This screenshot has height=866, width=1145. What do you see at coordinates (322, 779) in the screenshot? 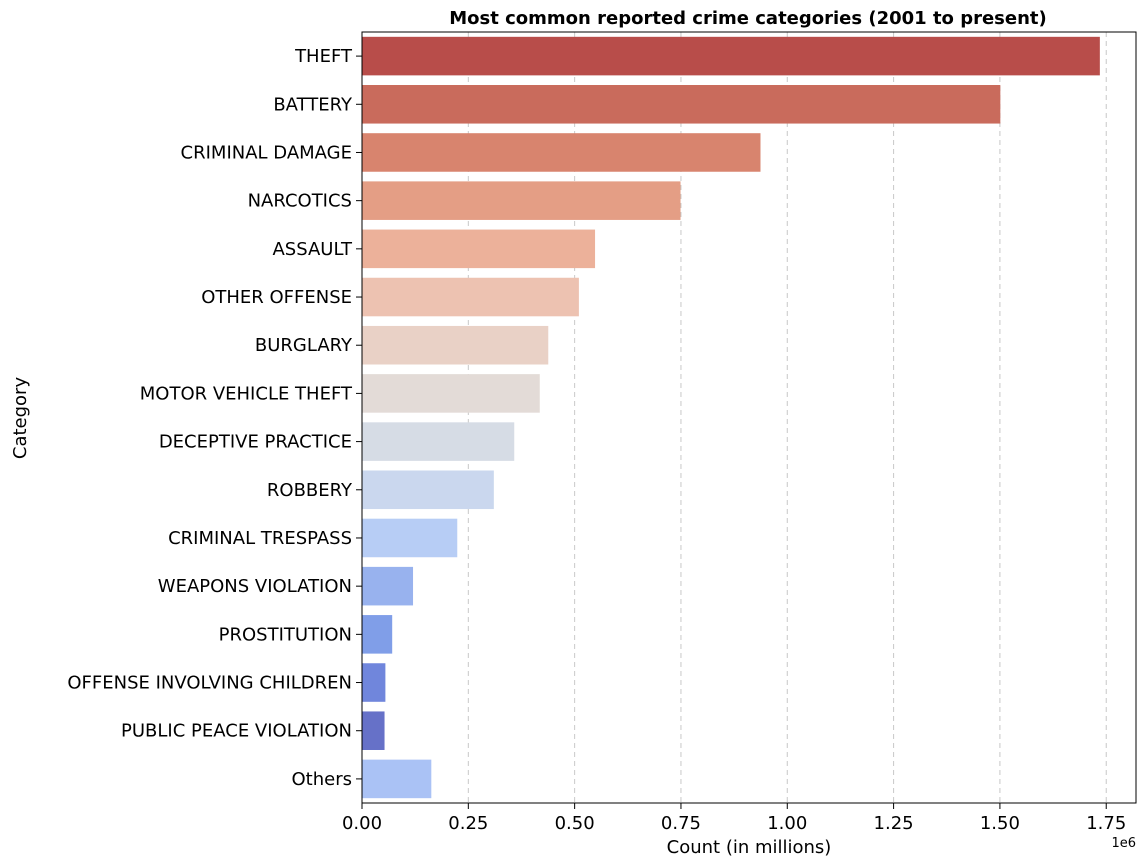
I see `y-tick-label-others: Others` at bounding box center [322, 779].